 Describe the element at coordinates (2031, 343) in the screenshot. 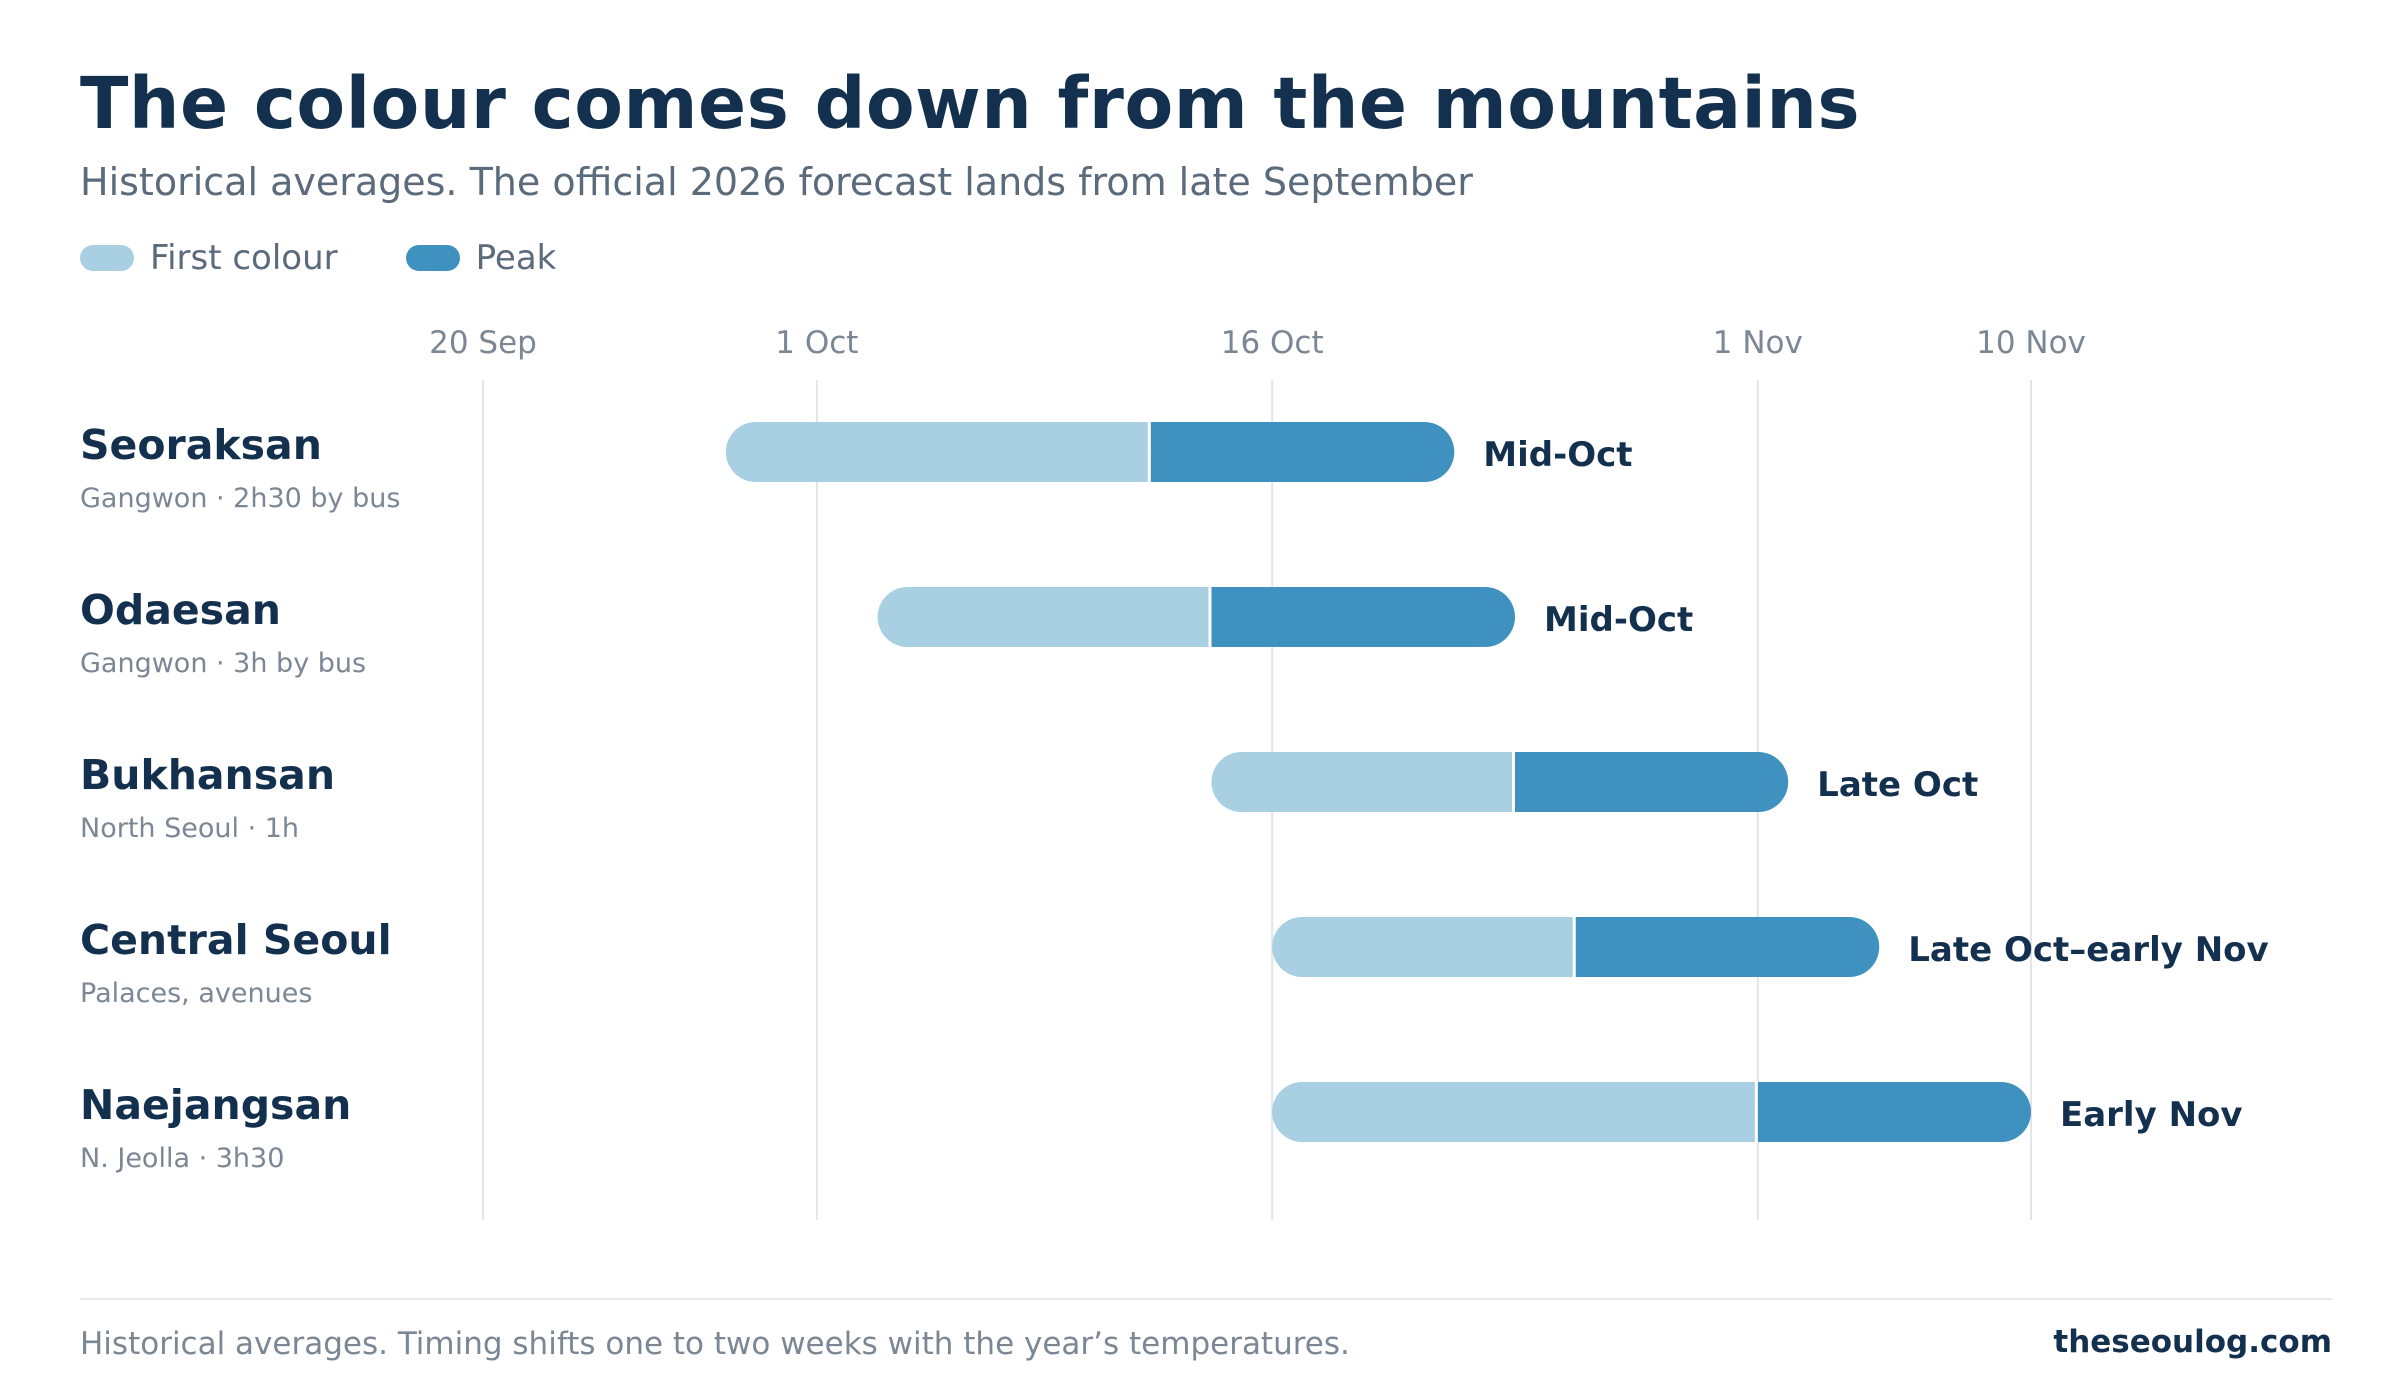

I see `x-tick-label: 10 Nov` at that location.